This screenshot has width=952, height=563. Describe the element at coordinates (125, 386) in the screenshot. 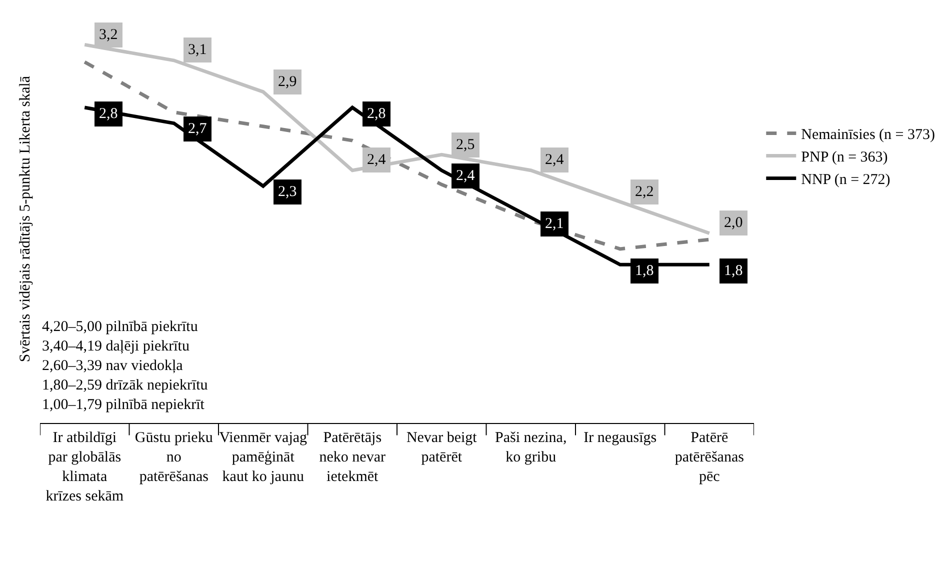

I see `text: 1,80–2,59 drīzāk nepiekrītu` at that location.